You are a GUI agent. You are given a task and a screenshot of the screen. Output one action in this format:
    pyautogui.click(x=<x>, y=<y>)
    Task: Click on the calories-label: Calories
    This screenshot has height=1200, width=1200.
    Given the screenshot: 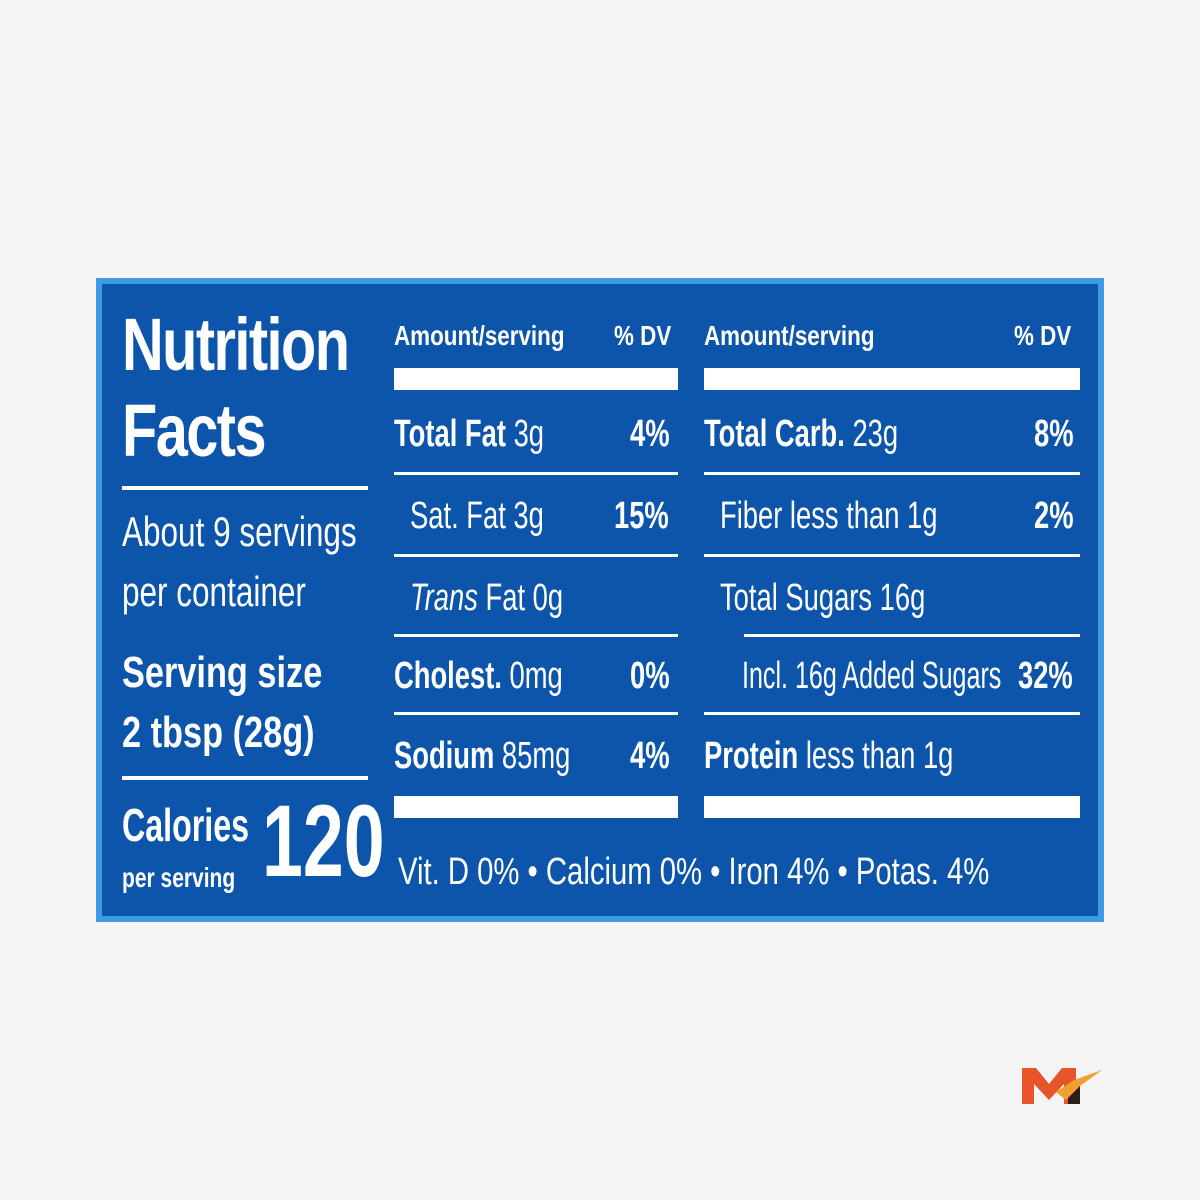 What is the action you would take?
    pyautogui.click(x=186, y=825)
    